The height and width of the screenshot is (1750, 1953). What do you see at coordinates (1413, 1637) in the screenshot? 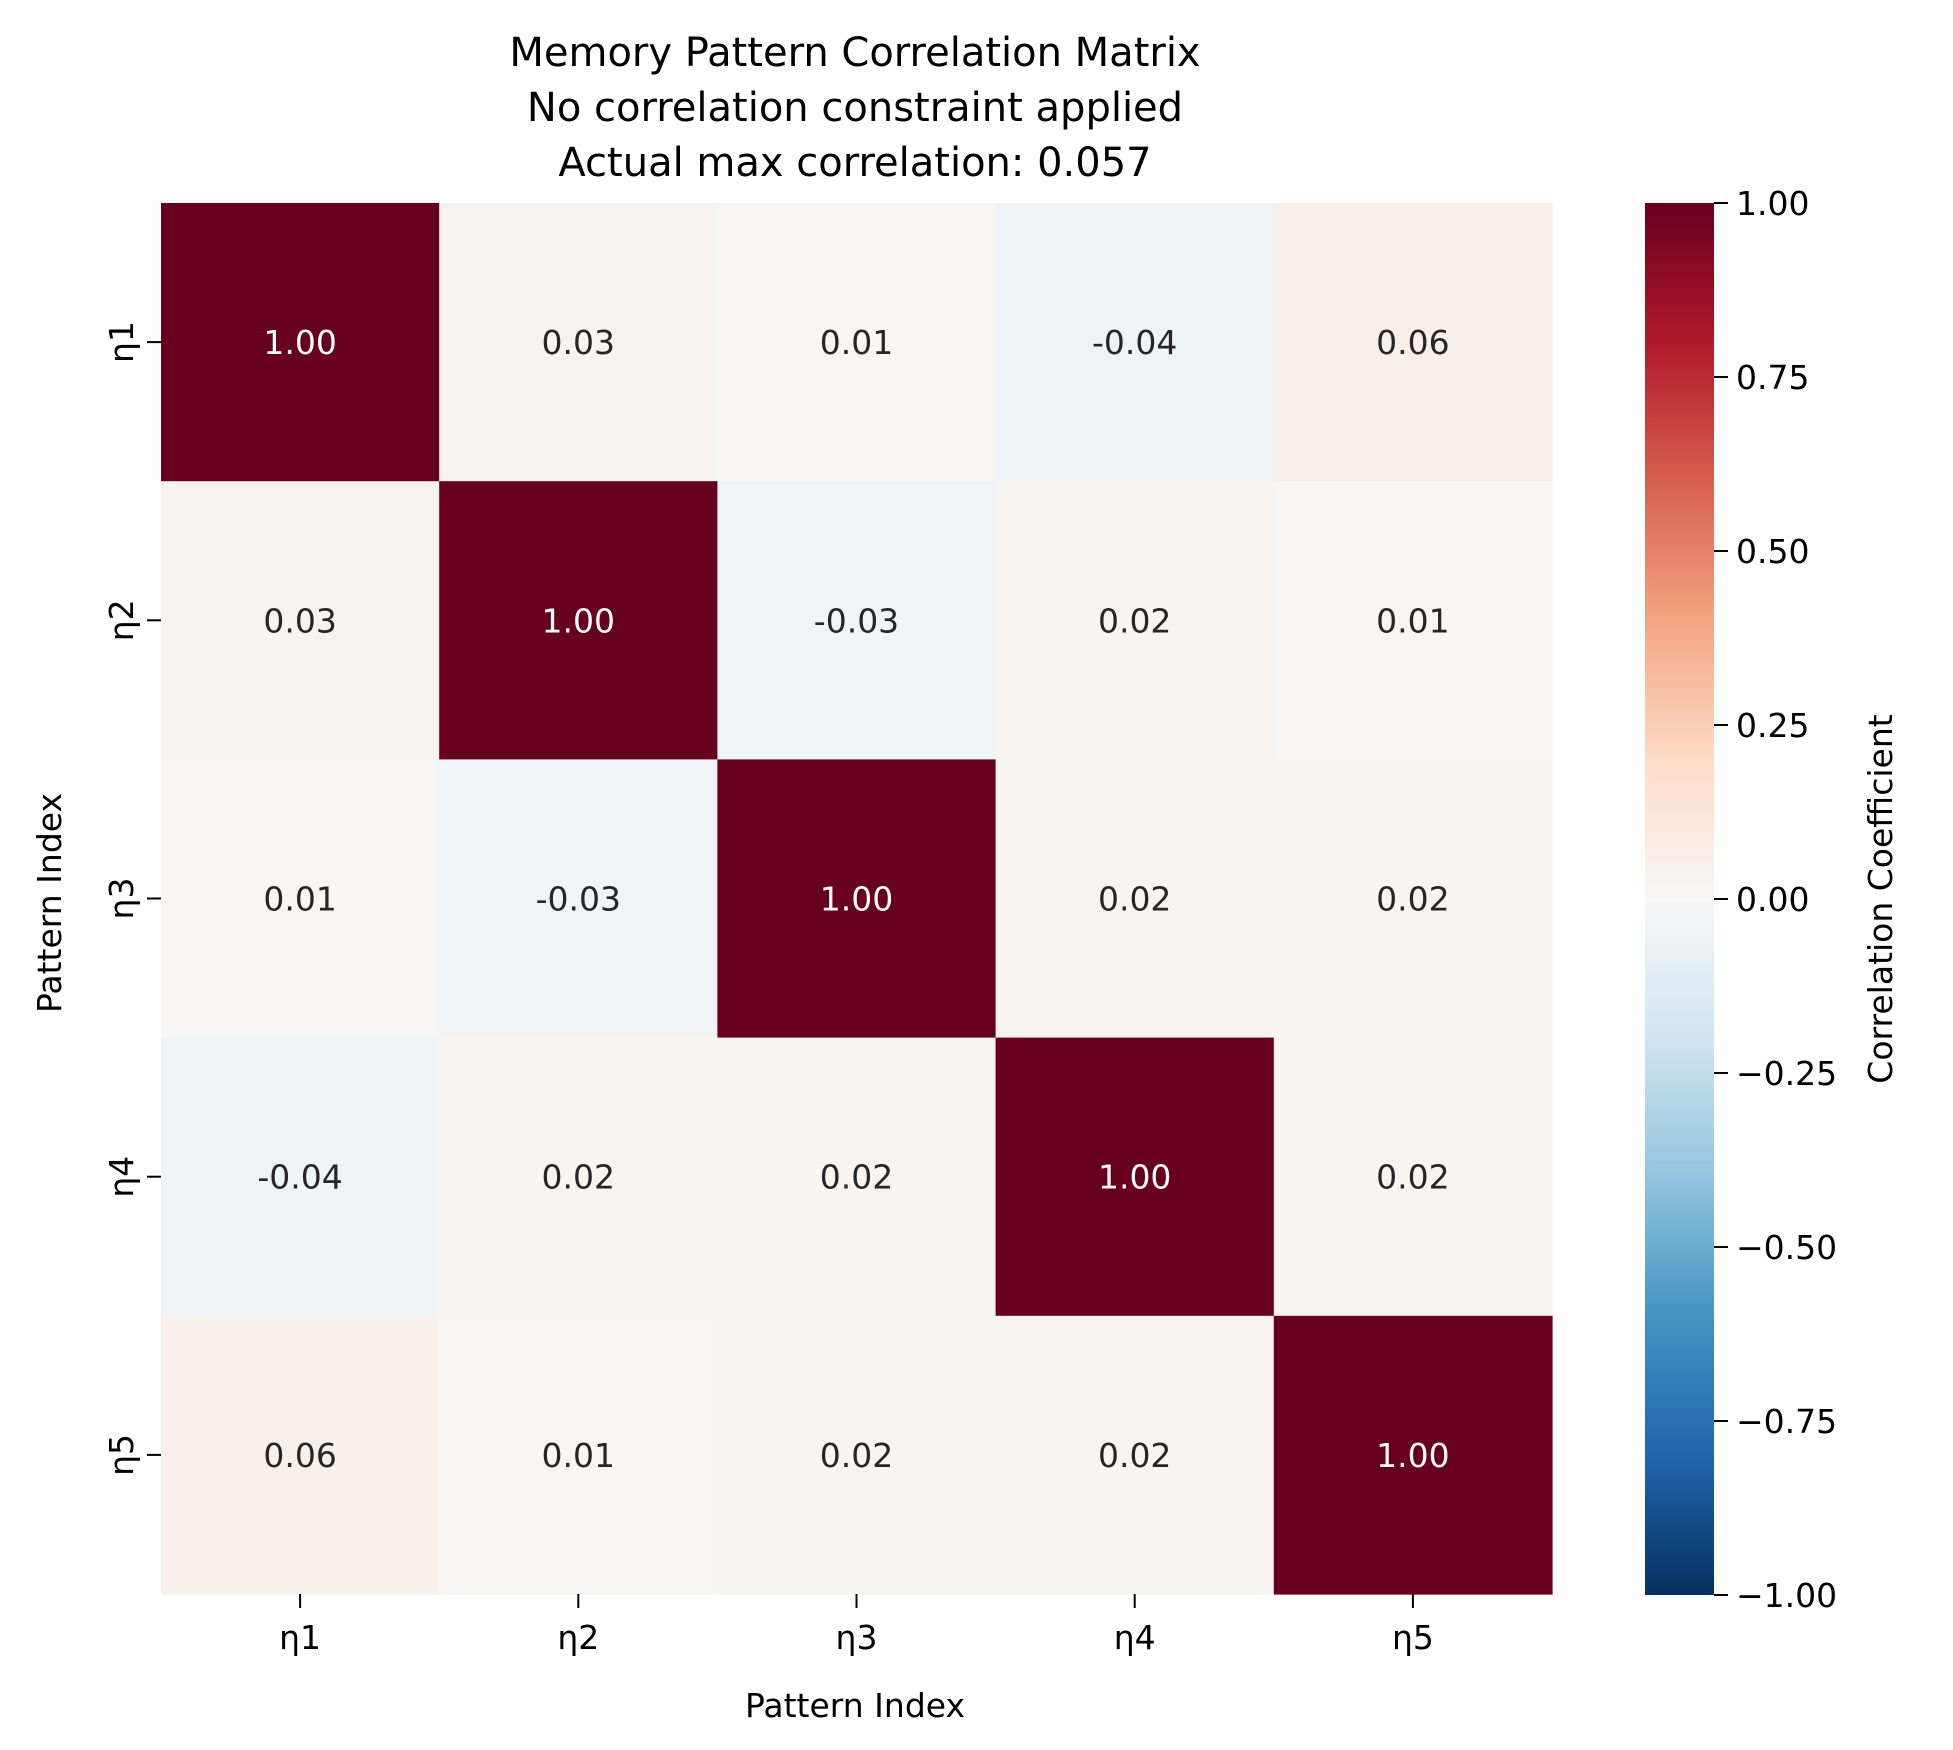
I see `x-tick-label: η5` at bounding box center [1413, 1637].